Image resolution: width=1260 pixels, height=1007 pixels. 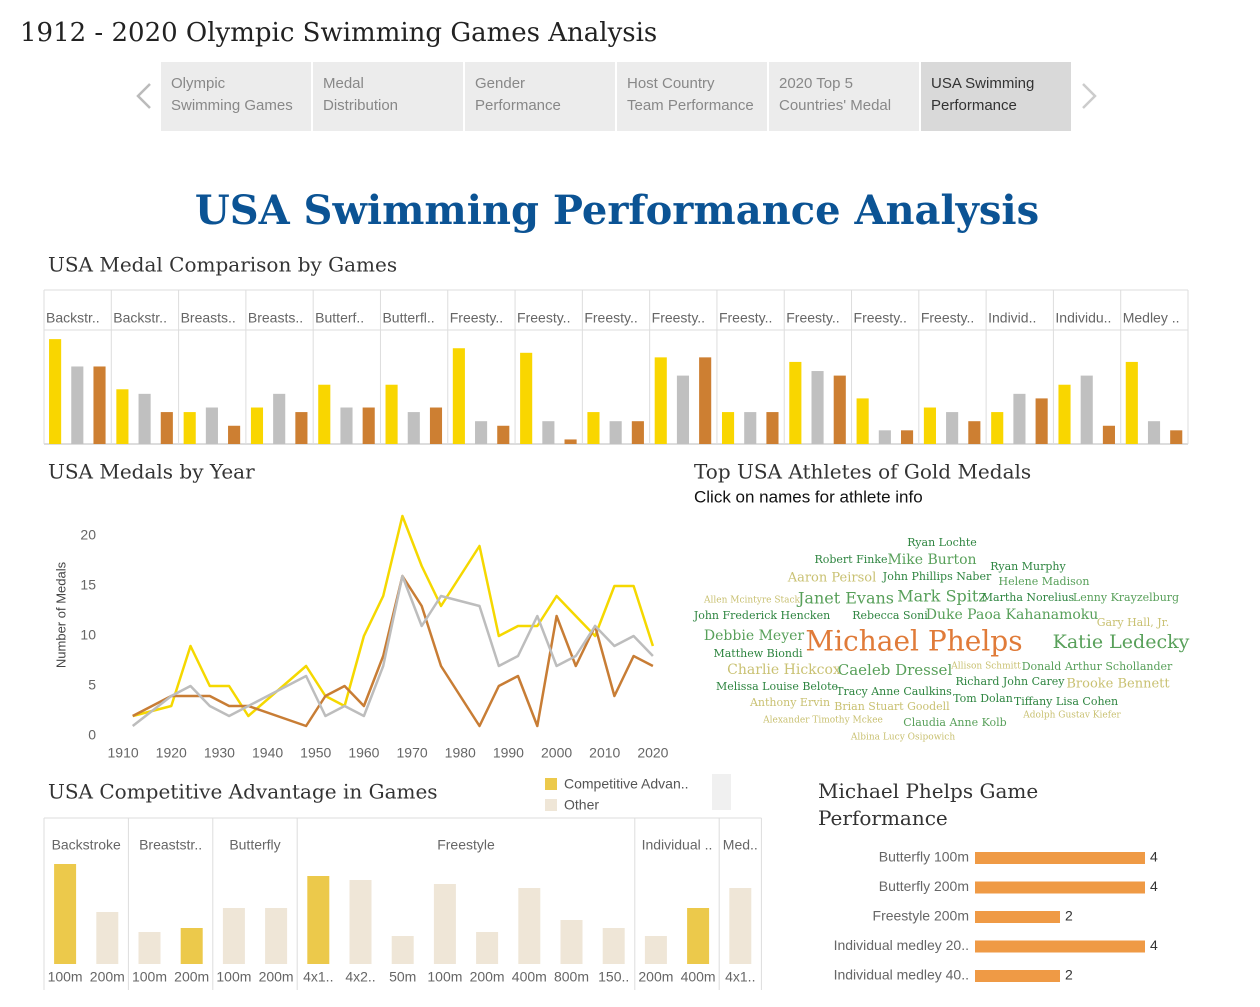 I want to click on athlete-name: Mike Burton, so click(x=931, y=560).